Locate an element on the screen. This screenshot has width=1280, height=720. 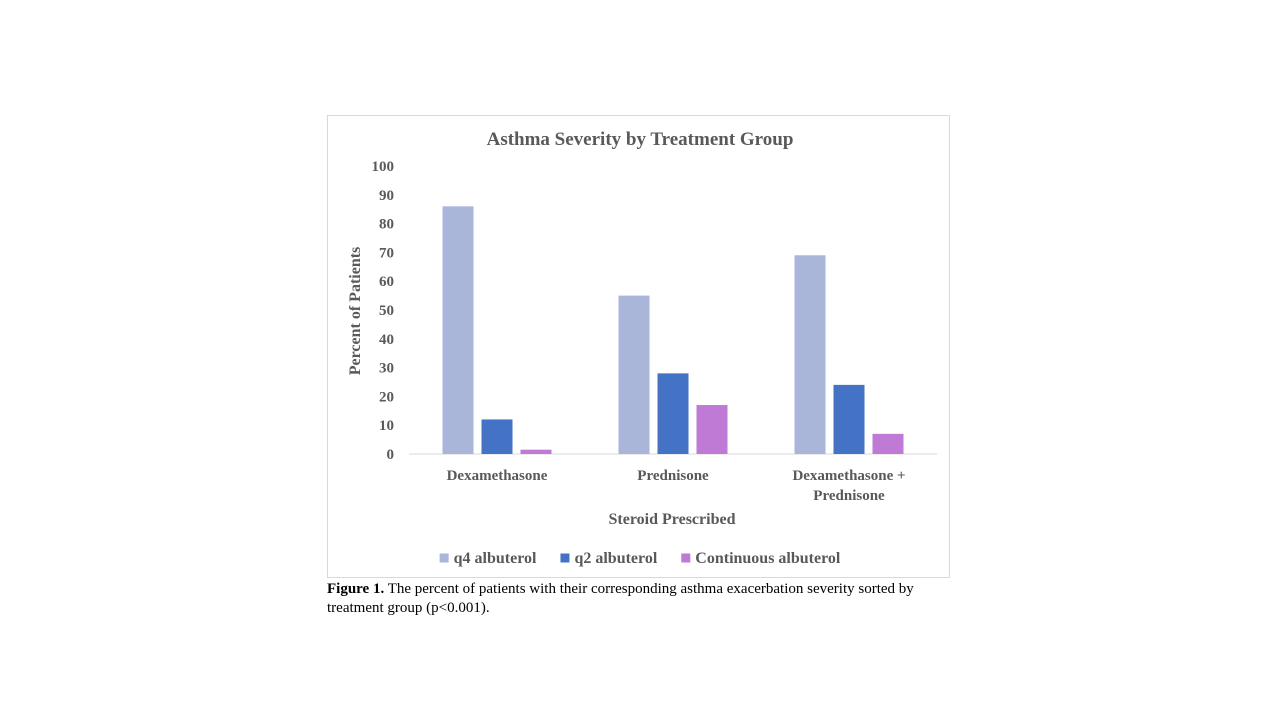
legend-label: Continuous albuterol is located at coordinates (768, 558).